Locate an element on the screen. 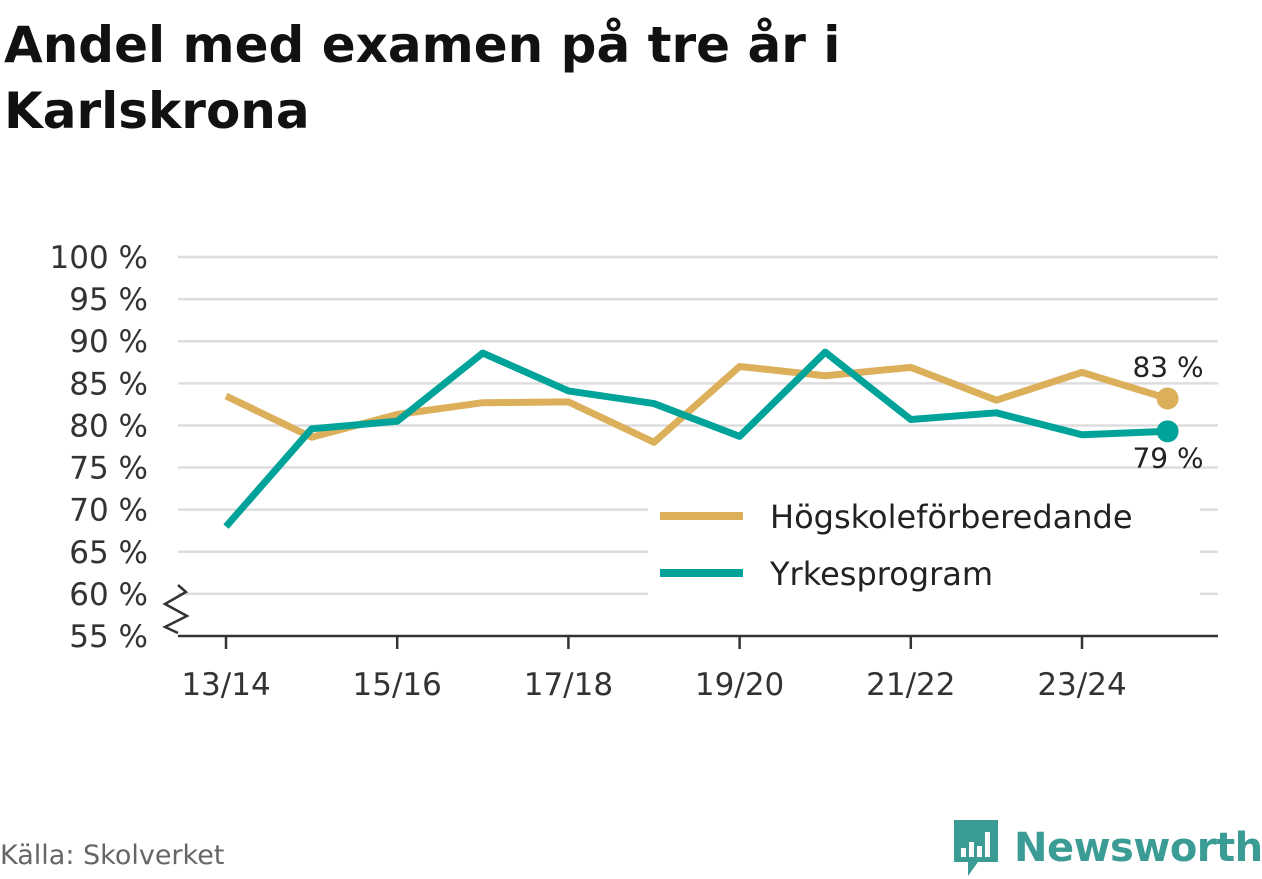 This screenshot has width=1262, height=879. y-tick-label: 85 % is located at coordinates (108, 384).